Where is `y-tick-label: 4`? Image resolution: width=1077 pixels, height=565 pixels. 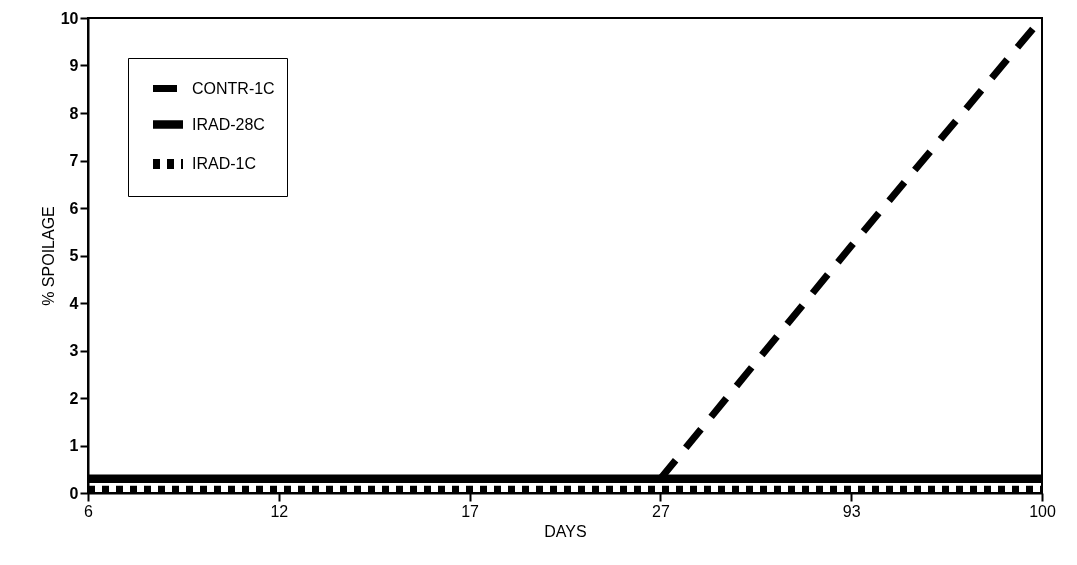 y-tick-label: 4 is located at coordinates (74, 303).